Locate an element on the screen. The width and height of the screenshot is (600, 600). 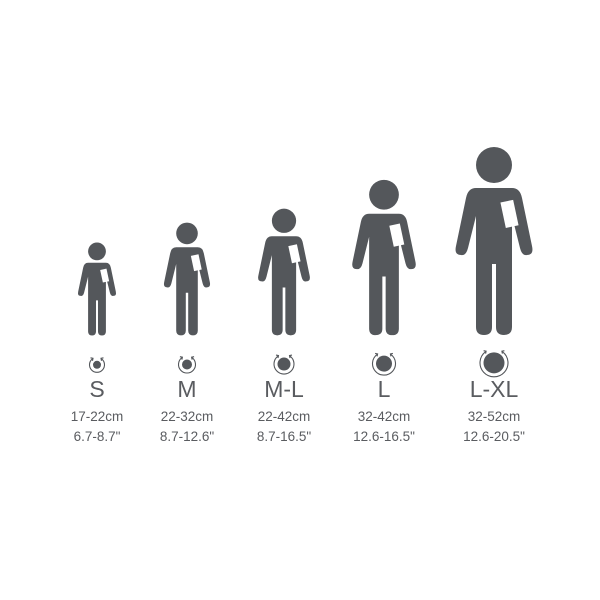
range-cm-s: 17-22cm is located at coordinates (97, 416).